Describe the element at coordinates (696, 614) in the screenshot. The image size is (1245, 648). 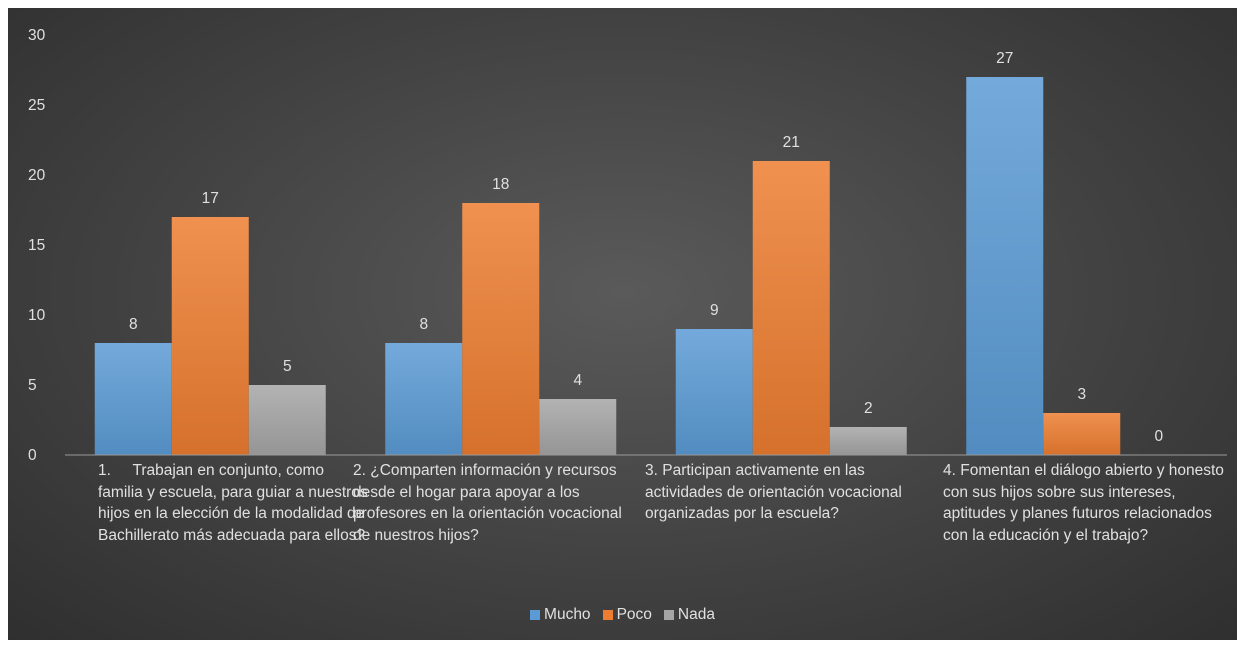
I see `legend-label-nada: Nada` at that location.